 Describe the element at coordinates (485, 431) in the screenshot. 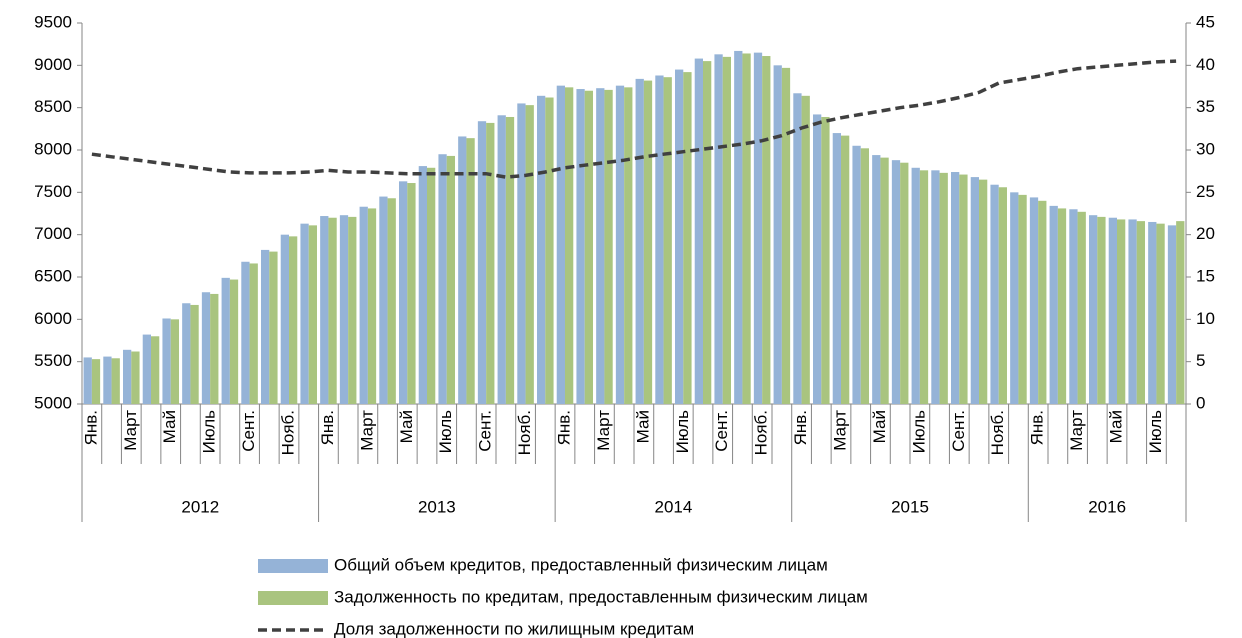

I see `x-tick-label: Сент.` at that location.